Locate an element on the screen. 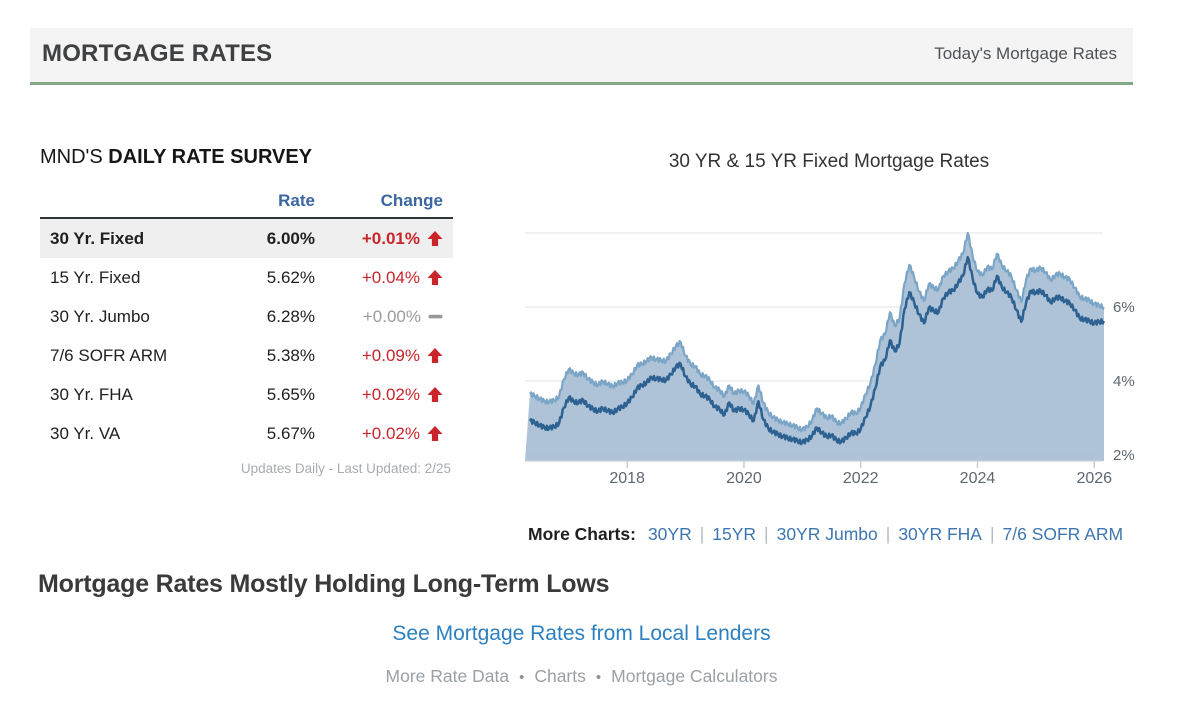  footer-link-charts: Charts is located at coordinates (560, 676).